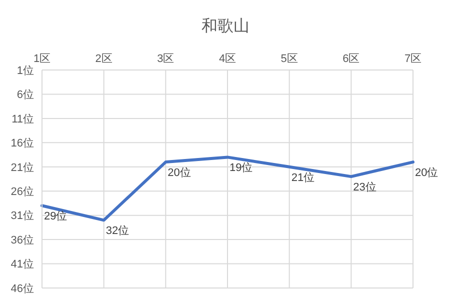 This screenshot has width=451, height=302. I want to click on x-tick-label: 5区, so click(289, 59).